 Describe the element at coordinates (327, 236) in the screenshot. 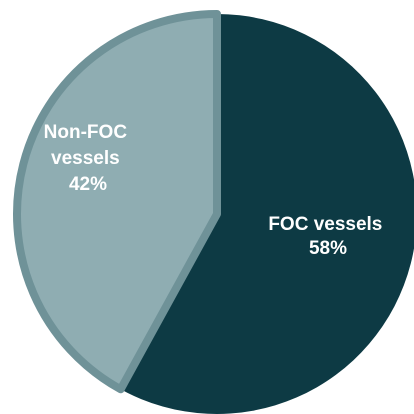

I see `slice-label-foc-vessels: FOC vessels 58%` at that location.